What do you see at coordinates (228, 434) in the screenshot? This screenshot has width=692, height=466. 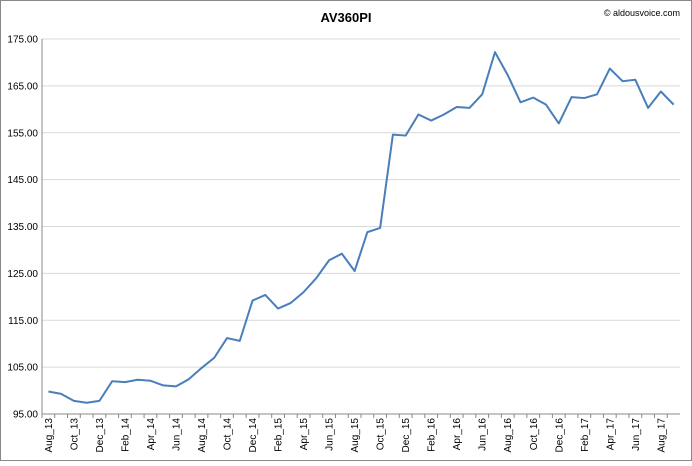 I see `x-tick-label: Oct_14` at bounding box center [228, 434].